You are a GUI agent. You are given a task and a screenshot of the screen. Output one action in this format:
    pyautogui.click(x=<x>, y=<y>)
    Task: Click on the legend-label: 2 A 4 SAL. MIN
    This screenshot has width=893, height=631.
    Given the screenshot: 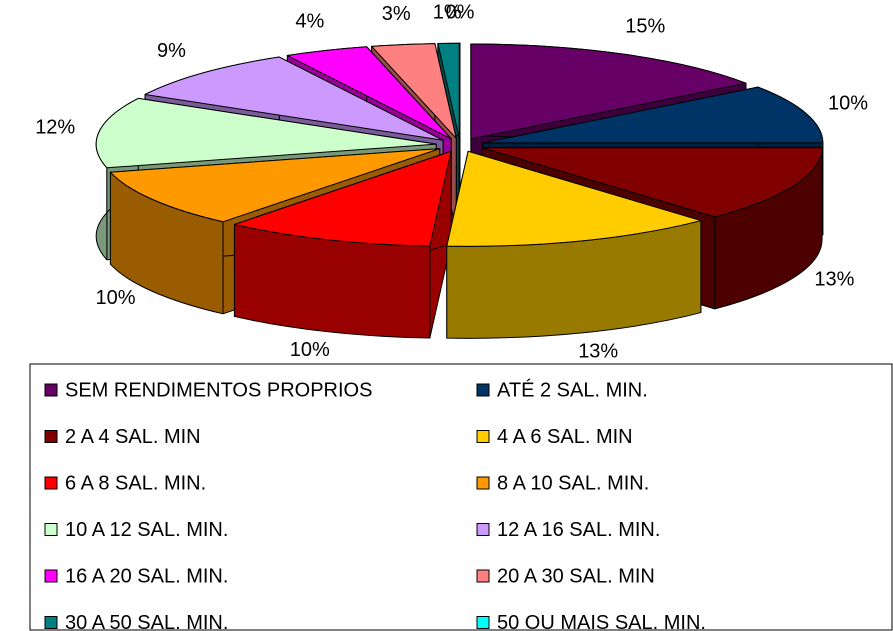 What is the action you would take?
    pyautogui.click(x=133, y=437)
    